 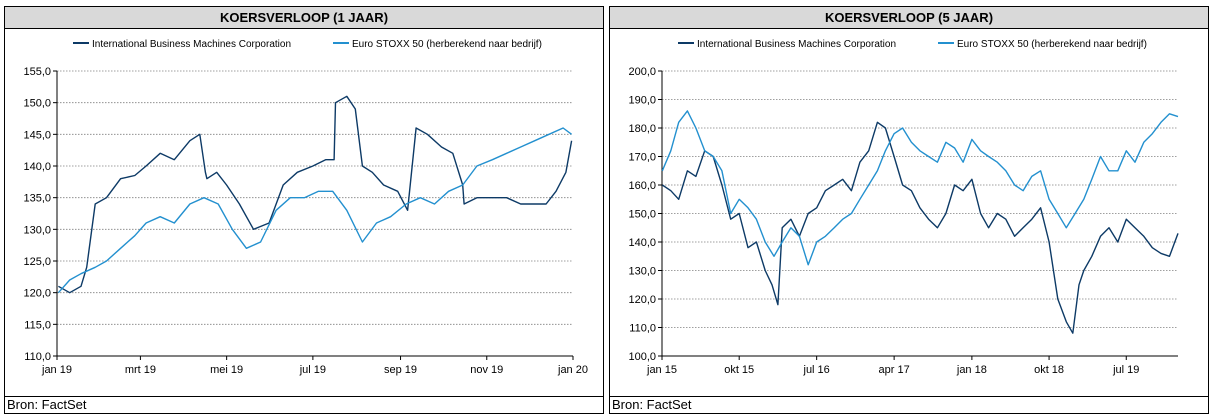 I want to click on x-tick-label: sep 19, so click(x=400, y=370).